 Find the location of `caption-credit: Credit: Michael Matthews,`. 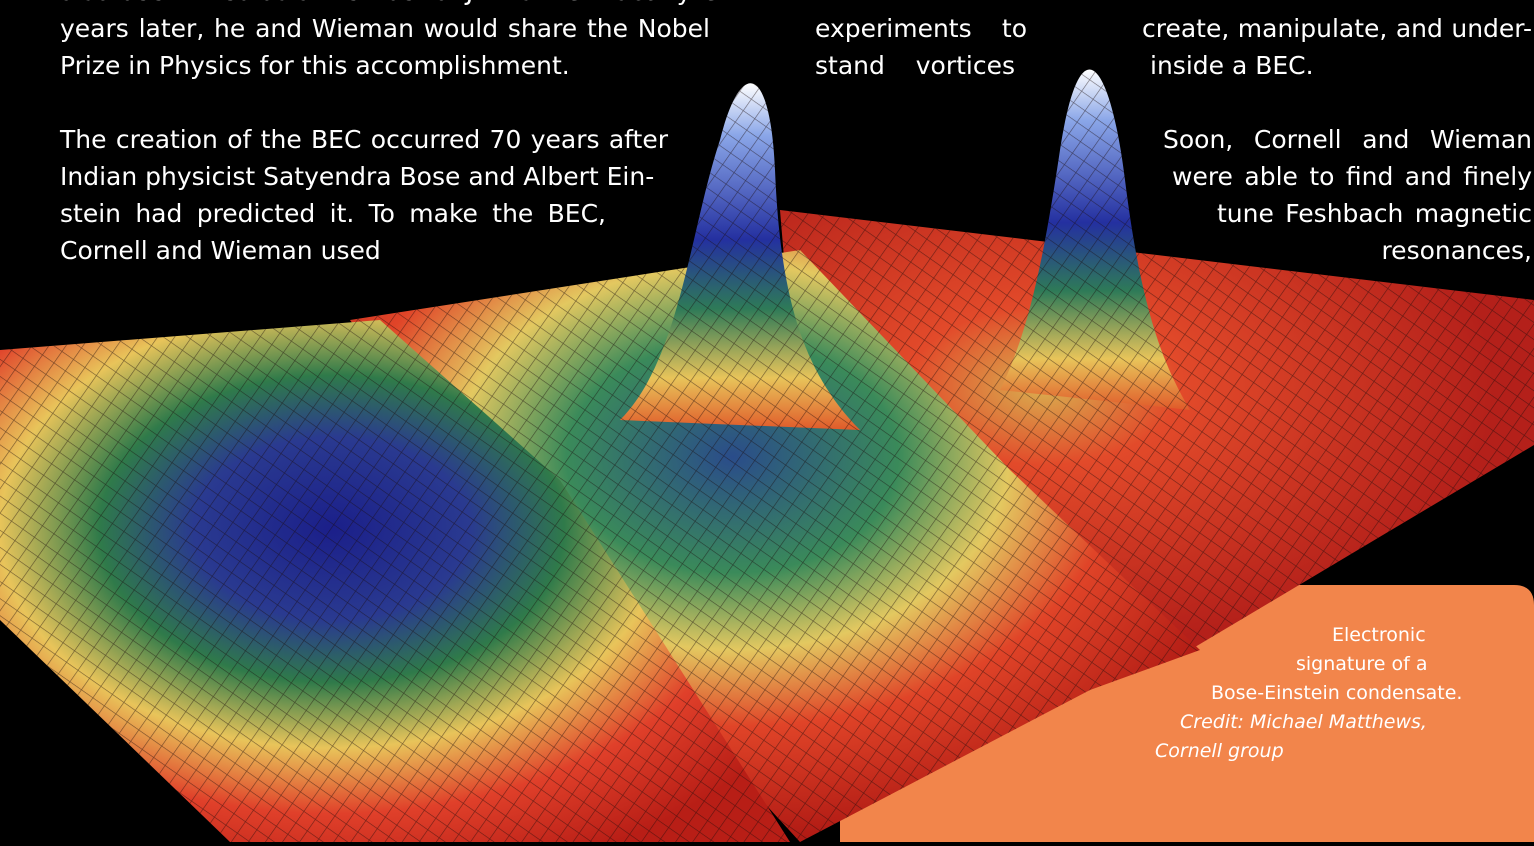

caption-credit: Credit: Michael Matthews, is located at coordinates (1303, 722).